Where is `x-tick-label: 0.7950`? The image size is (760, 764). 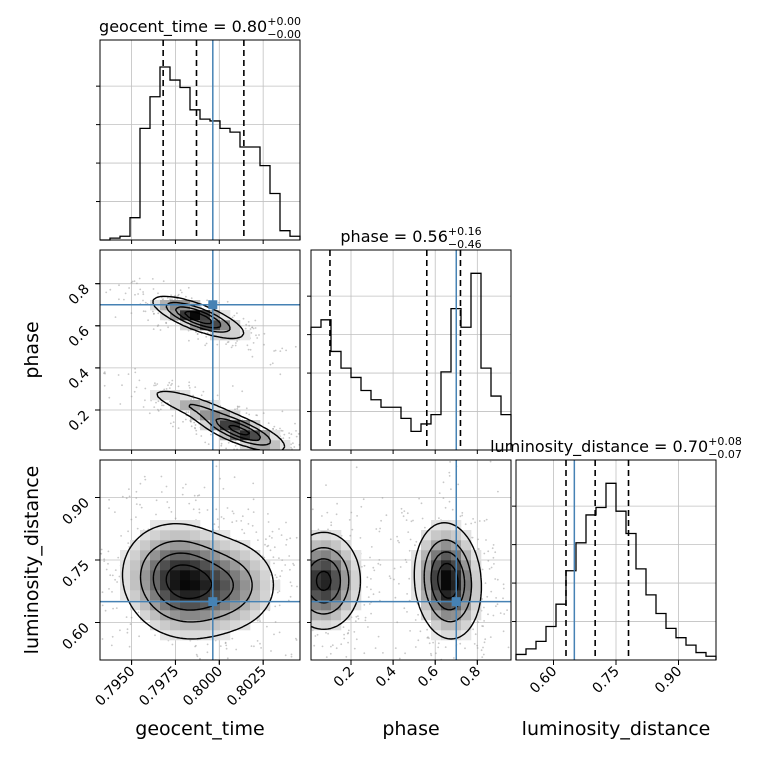
x-tick-label: 0.7950 is located at coordinates (115, 687).